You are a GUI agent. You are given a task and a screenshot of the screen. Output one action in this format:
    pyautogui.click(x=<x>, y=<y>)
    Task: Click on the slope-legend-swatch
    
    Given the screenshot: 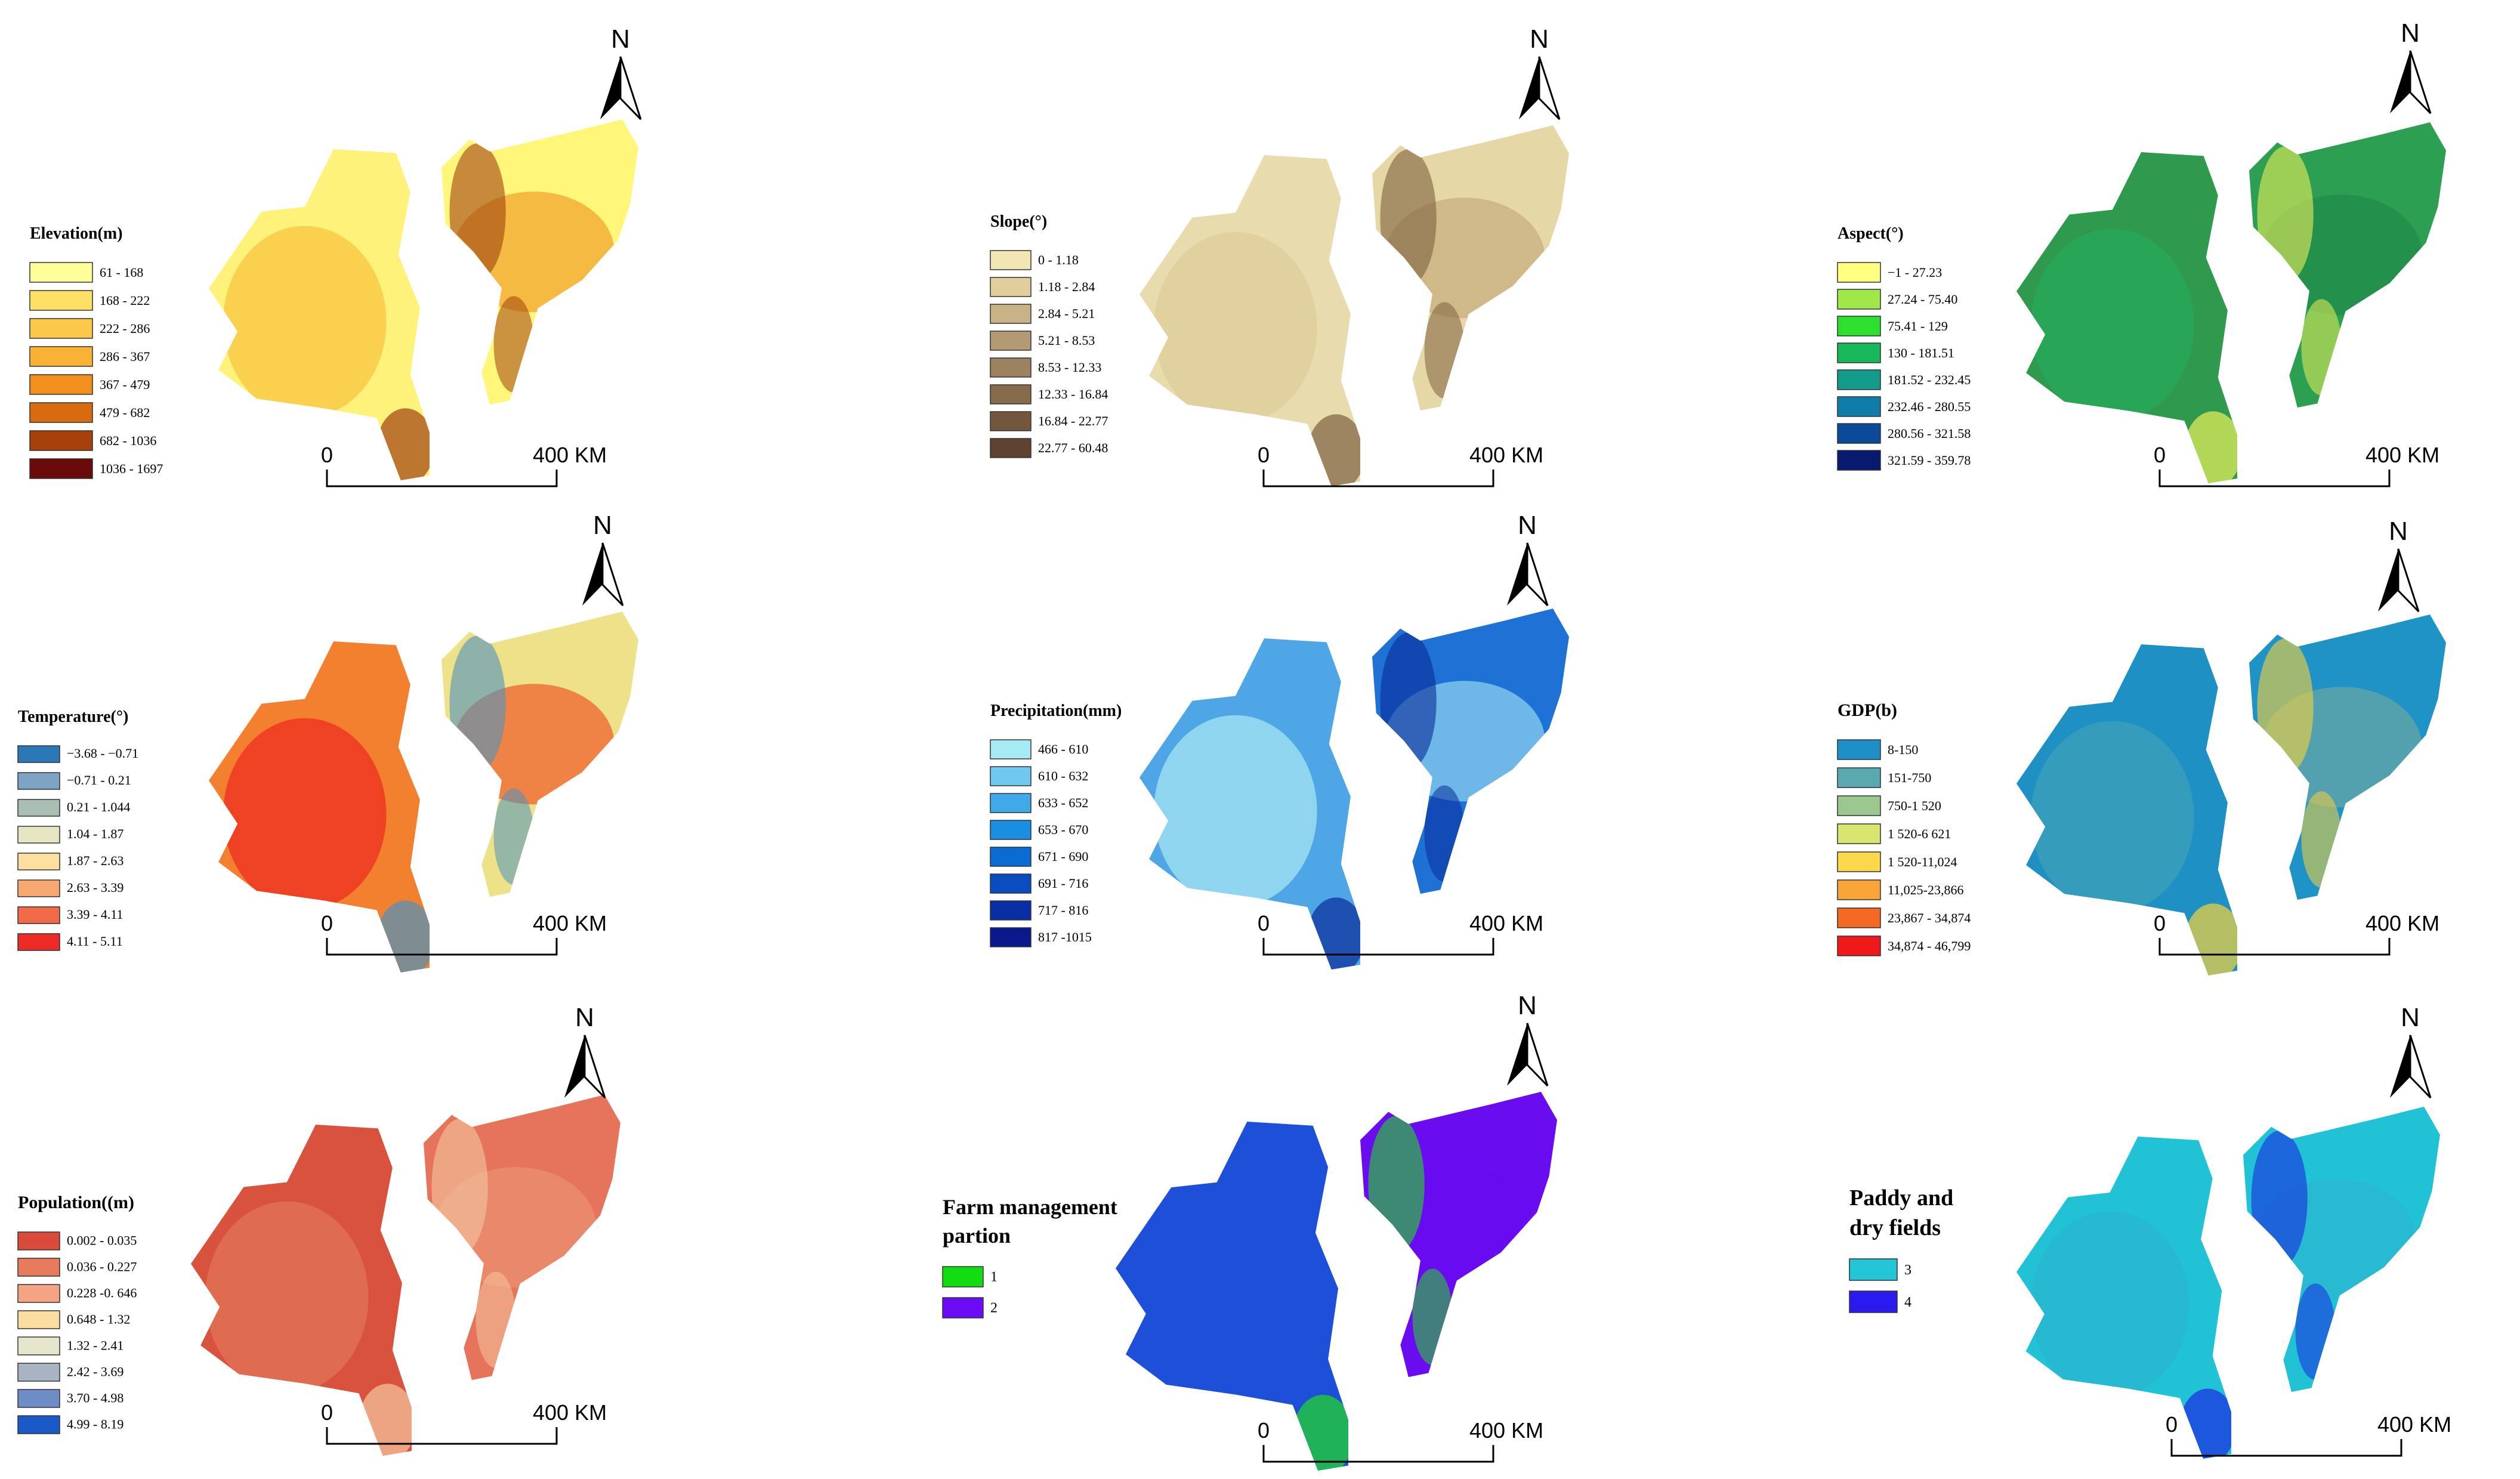 What is the action you would take?
    pyautogui.click(x=1011, y=341)
    